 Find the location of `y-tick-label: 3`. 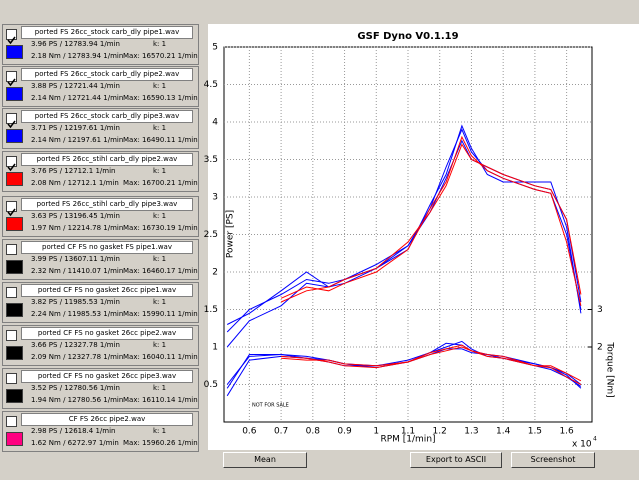

y-tick-label: 3 is located at coordinates (215, 198).